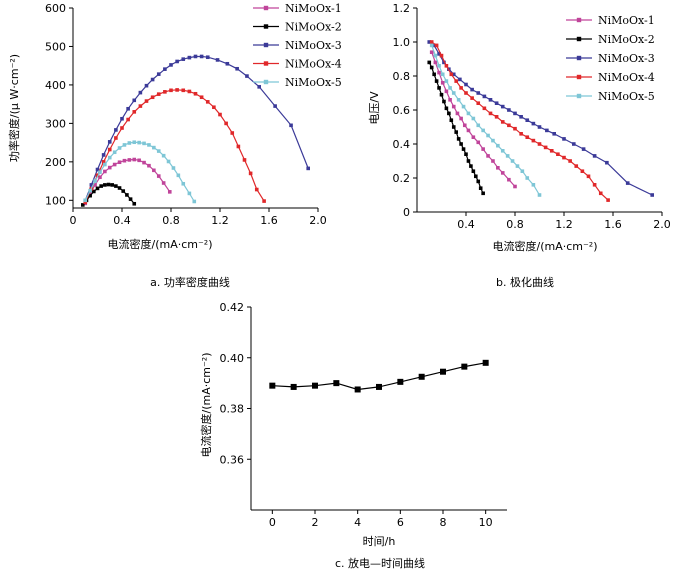 The image size is (700, 581). I want to click on x-tick-label: 0.8, so click(171, 220).